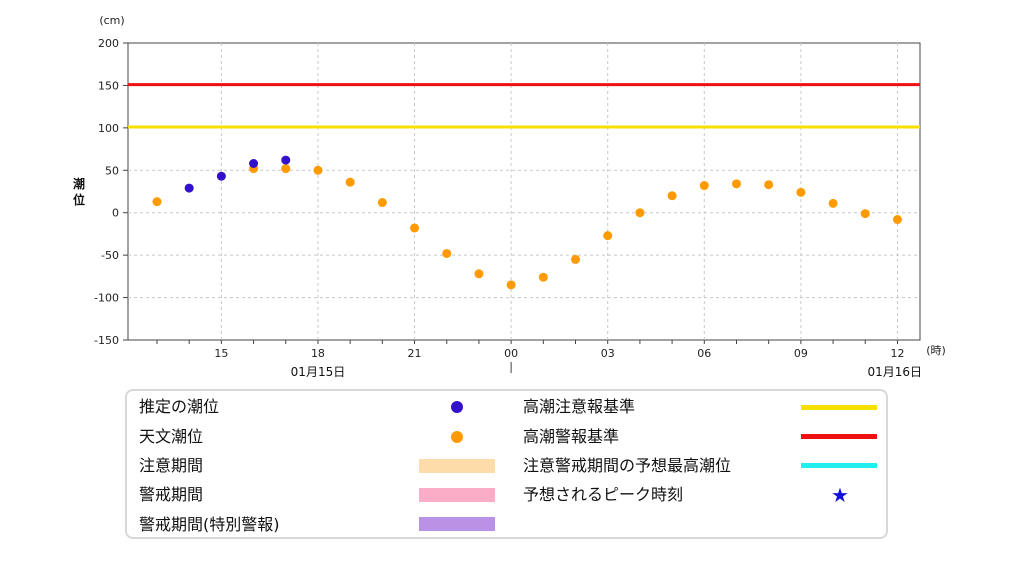 The image size is (1024, 562). Describe the element at coordinates (608, 353) in the screenshot. I see `x-tick-label: 03` at that location.